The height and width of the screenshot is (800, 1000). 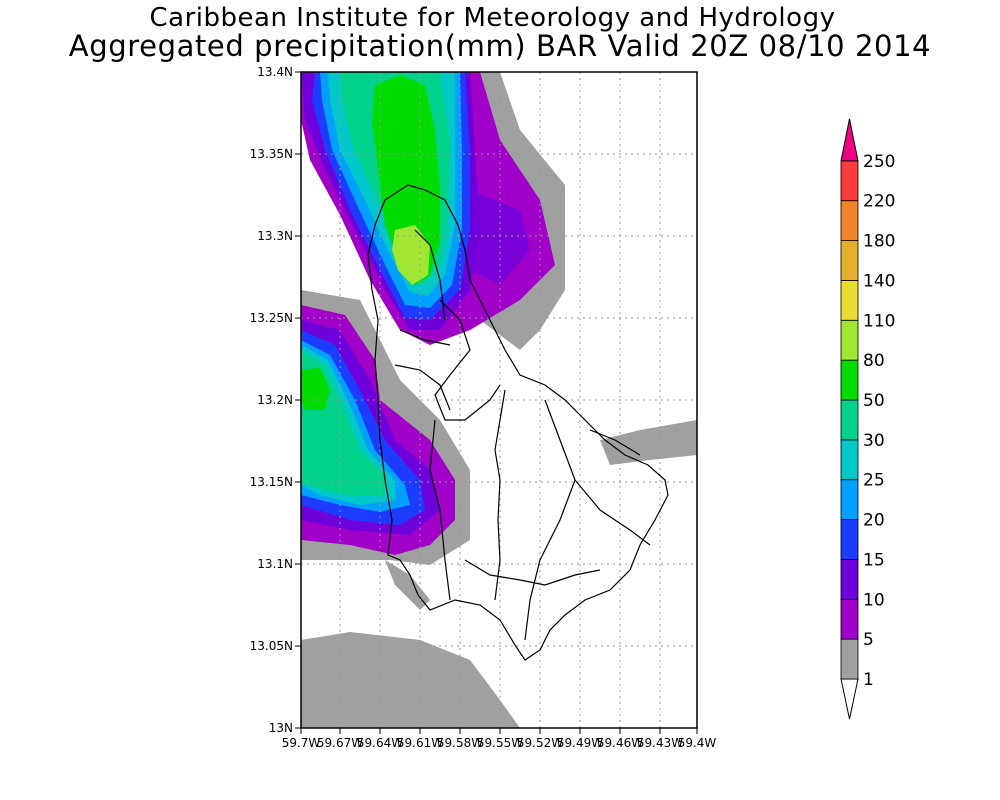 What do you see at coordinates (580, 743) in the screenshot?
I see `lon-label: 59.49W` at bounding box center [580, 743].